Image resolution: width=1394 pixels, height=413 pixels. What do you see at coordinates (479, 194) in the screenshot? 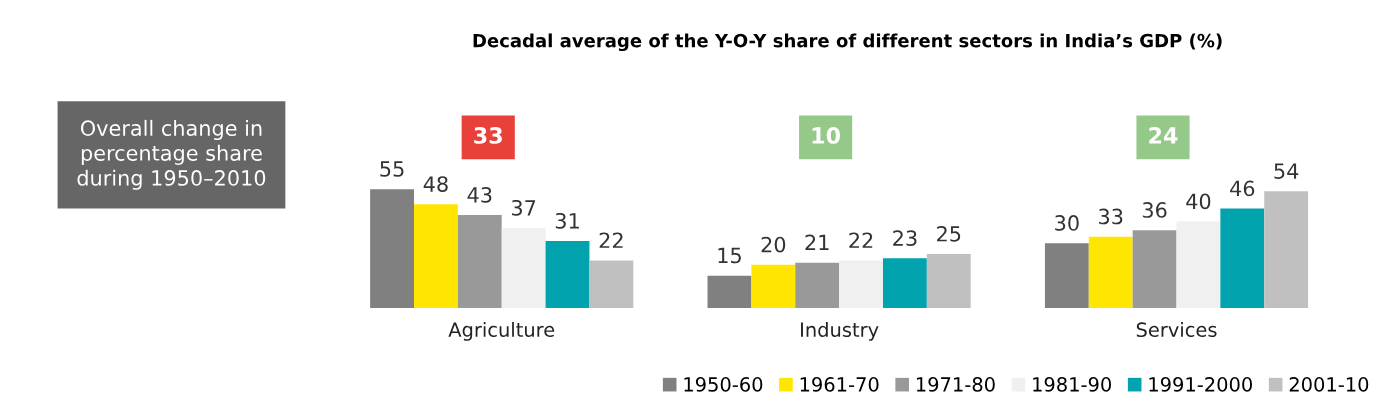
I see `data-label: 43` at bounding box center [479, 194].